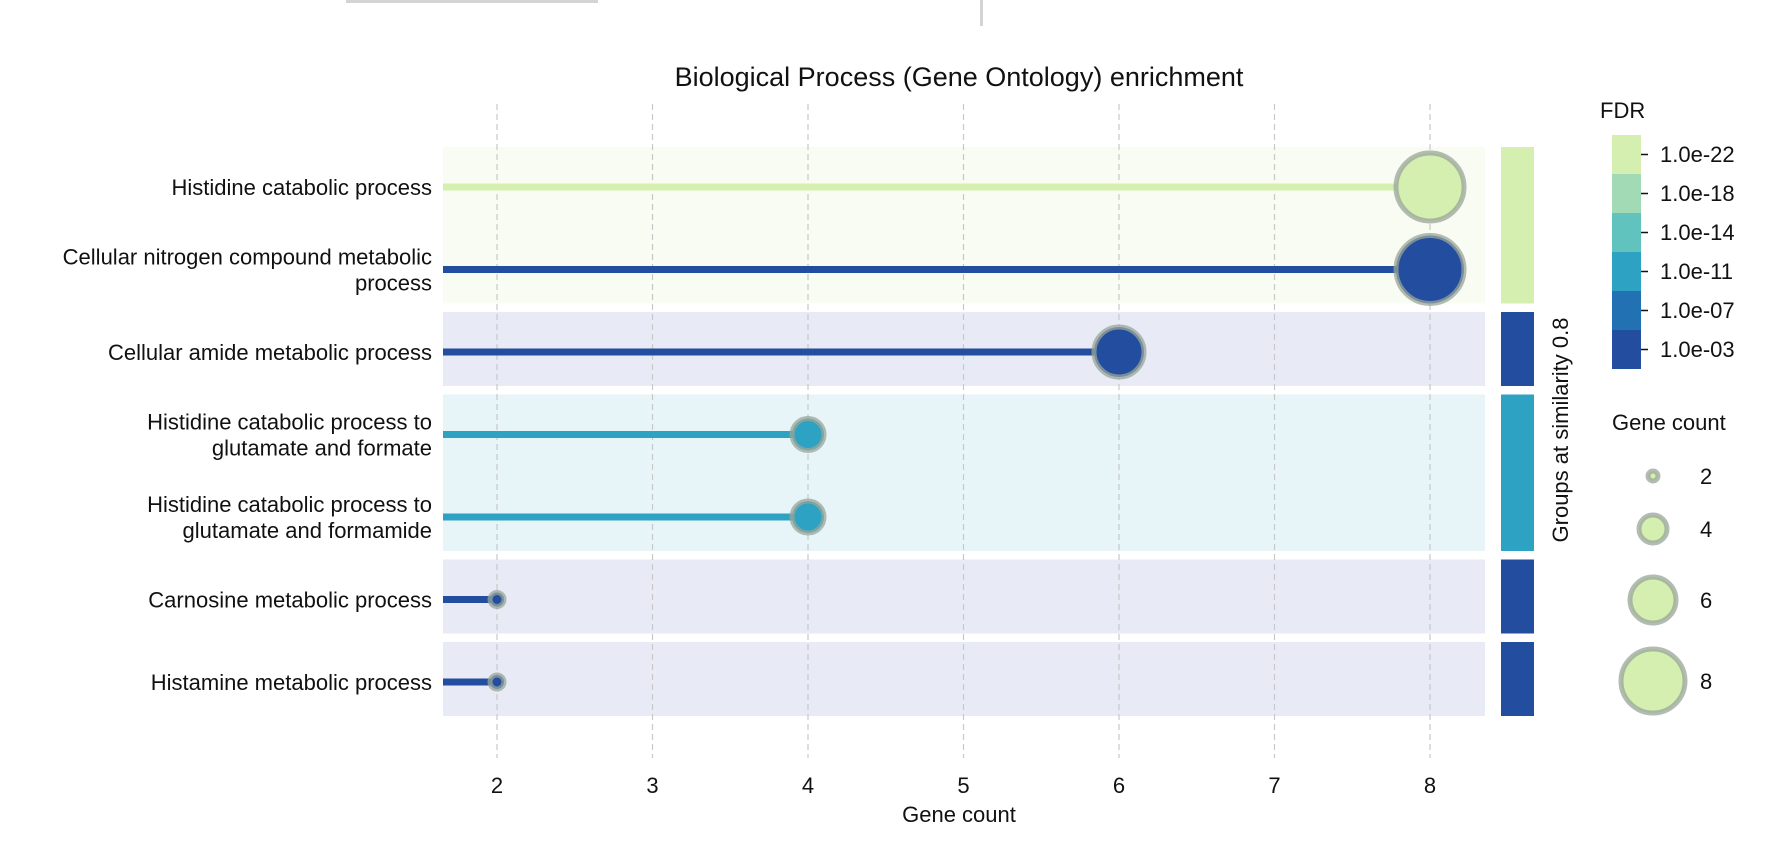  I want to click on fdr-legend-label: 1.0e-11, so click(1696, 271).